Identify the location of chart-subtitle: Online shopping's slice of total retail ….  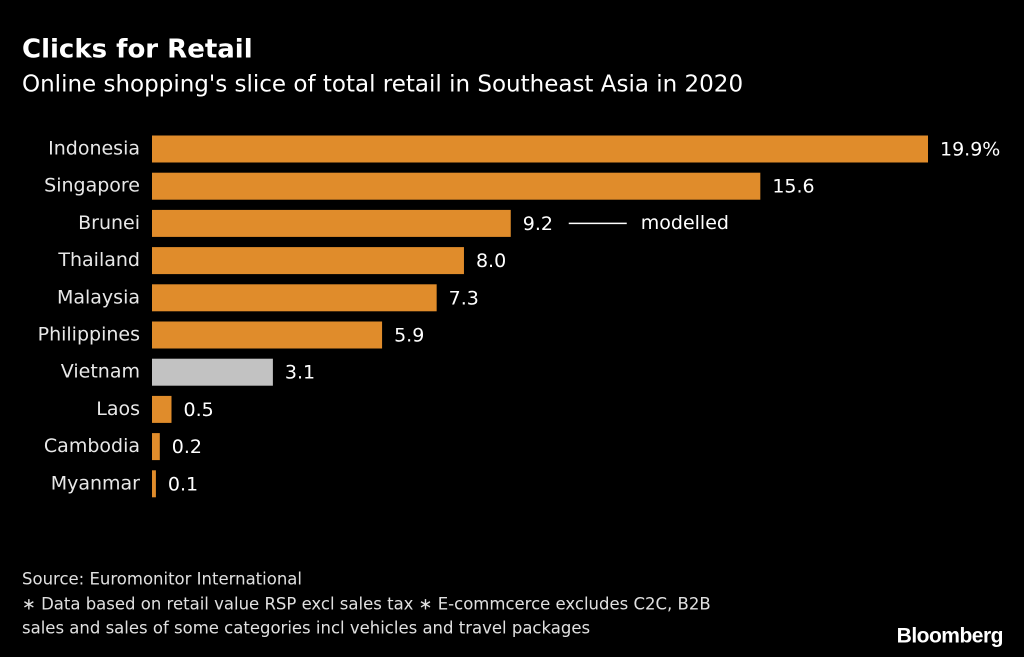
(382, 85).